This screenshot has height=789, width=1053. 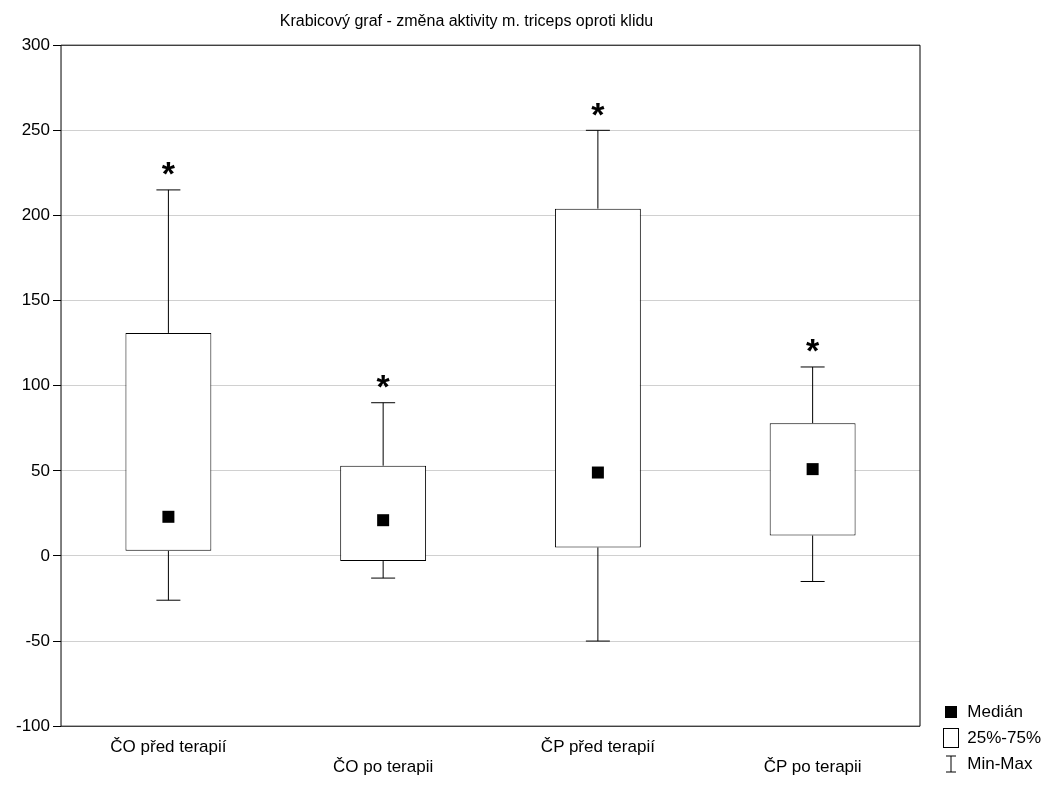 What do you see at coordinates (36, 385) in the screenshot?
I see `y-tick-label: 100` at bounding box center [36, 385].